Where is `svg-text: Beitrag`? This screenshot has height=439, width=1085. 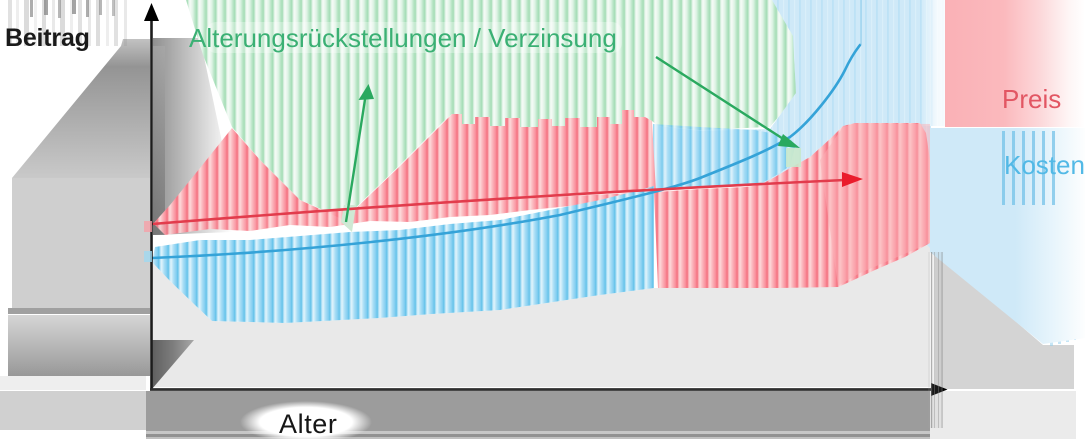 svg-text: Beitrag is located at coordinates (47, 38).